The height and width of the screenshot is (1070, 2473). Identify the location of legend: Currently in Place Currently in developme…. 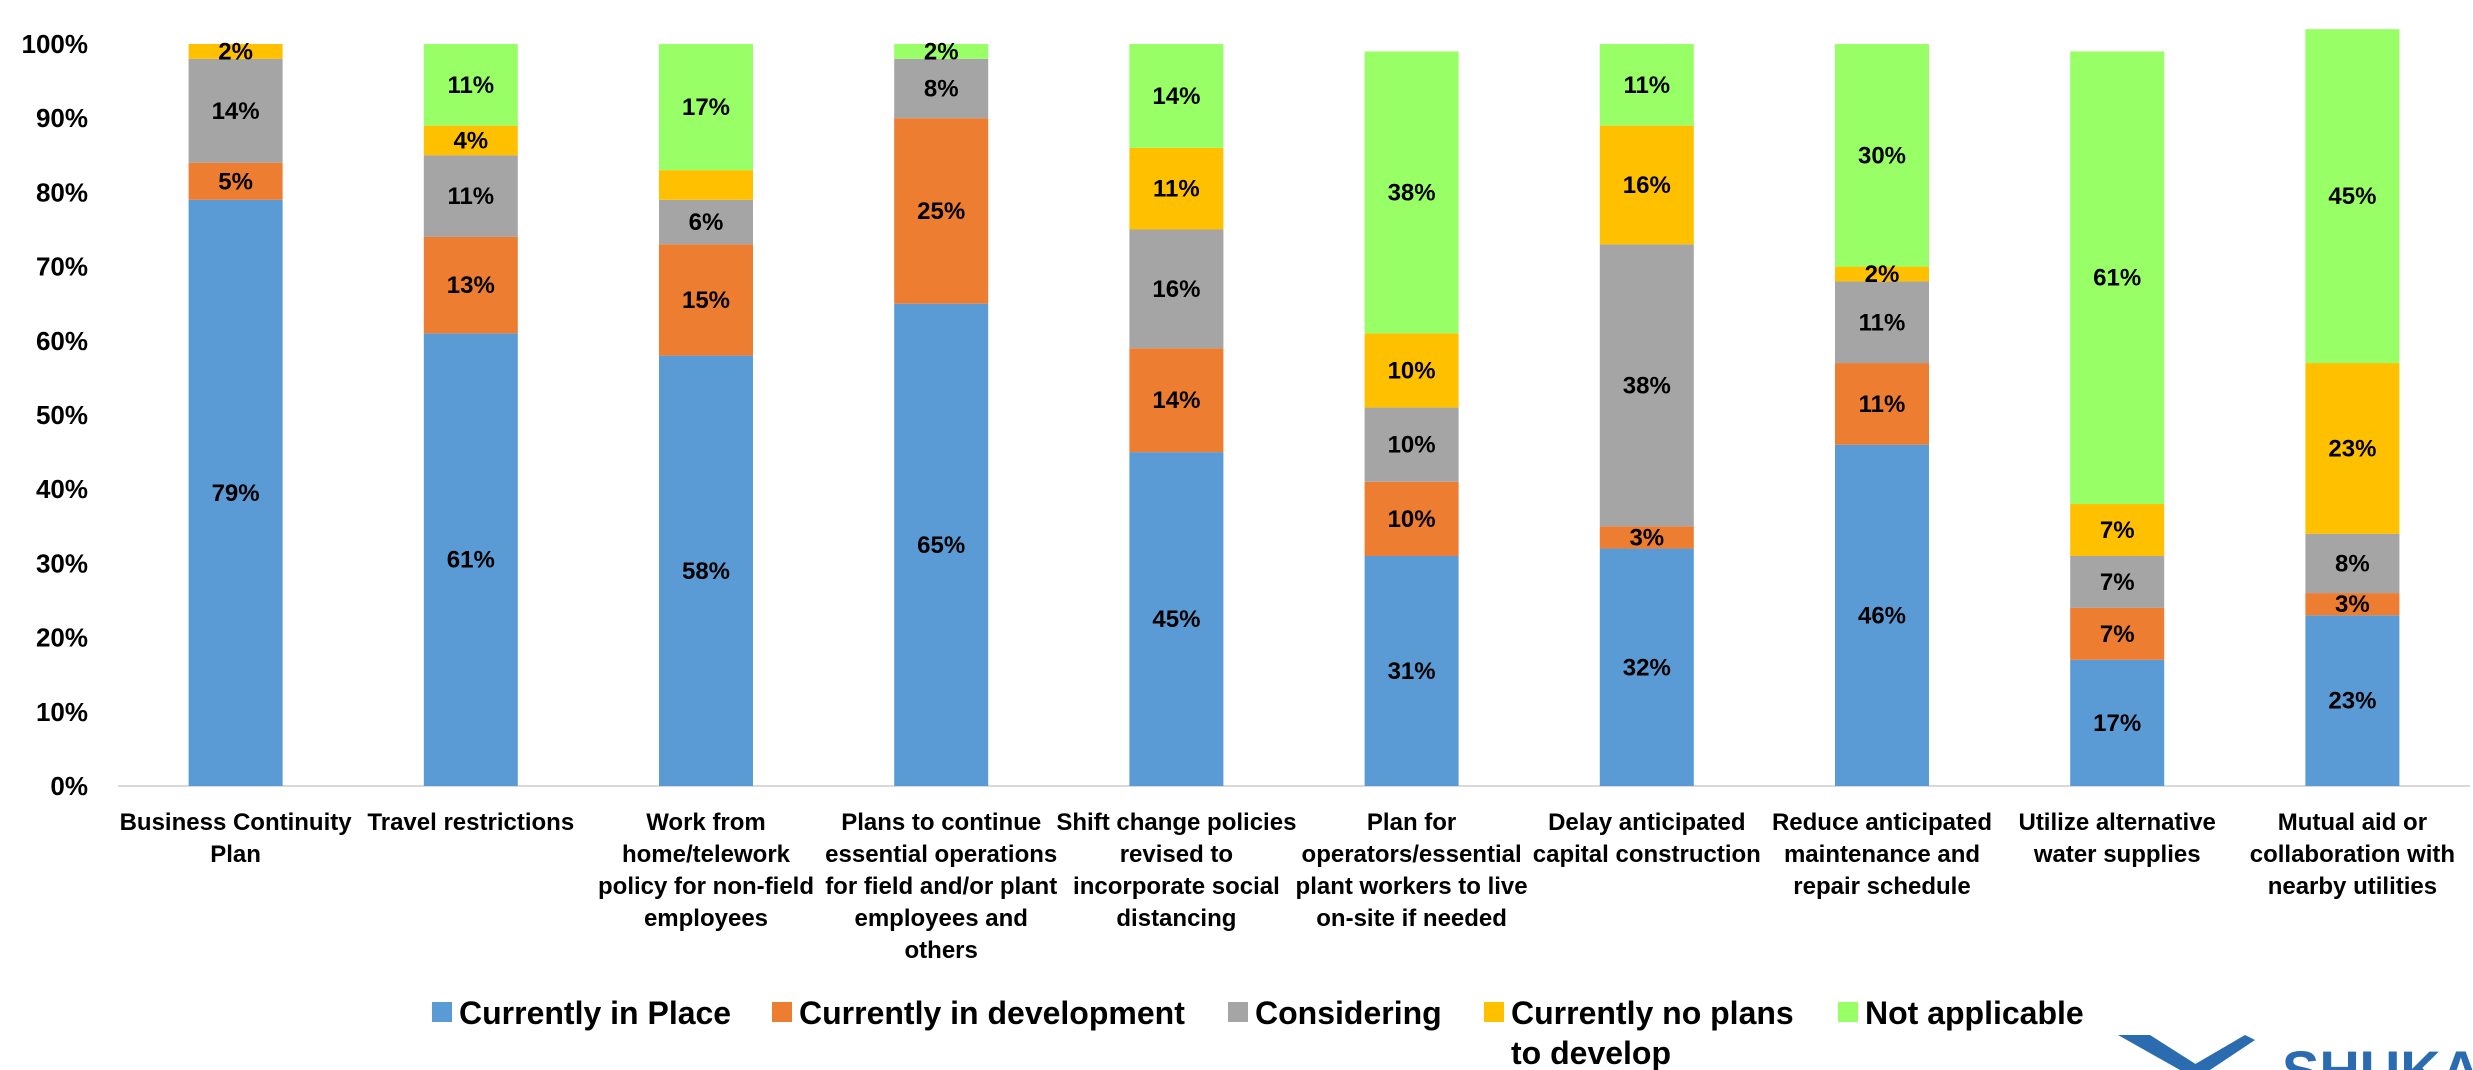
(1258, 1032).